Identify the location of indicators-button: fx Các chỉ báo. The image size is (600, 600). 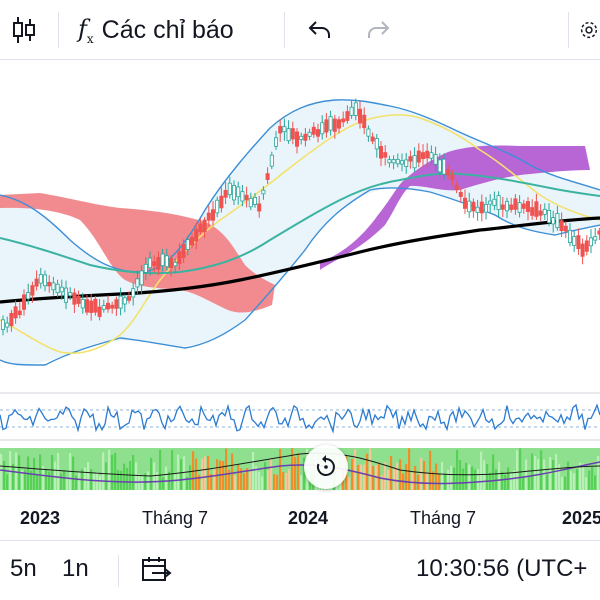
(173, 30).